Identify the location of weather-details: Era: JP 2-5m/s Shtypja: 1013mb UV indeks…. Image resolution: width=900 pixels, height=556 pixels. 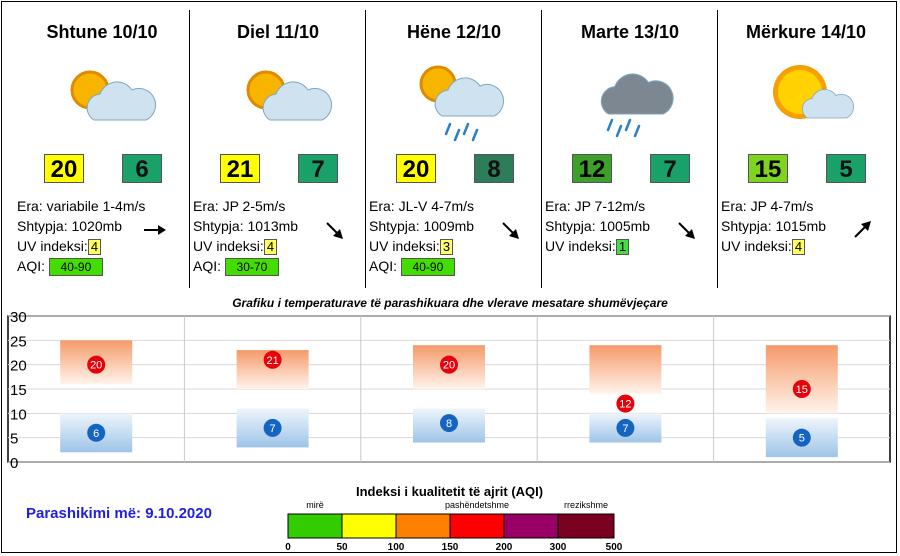
(245, 236).